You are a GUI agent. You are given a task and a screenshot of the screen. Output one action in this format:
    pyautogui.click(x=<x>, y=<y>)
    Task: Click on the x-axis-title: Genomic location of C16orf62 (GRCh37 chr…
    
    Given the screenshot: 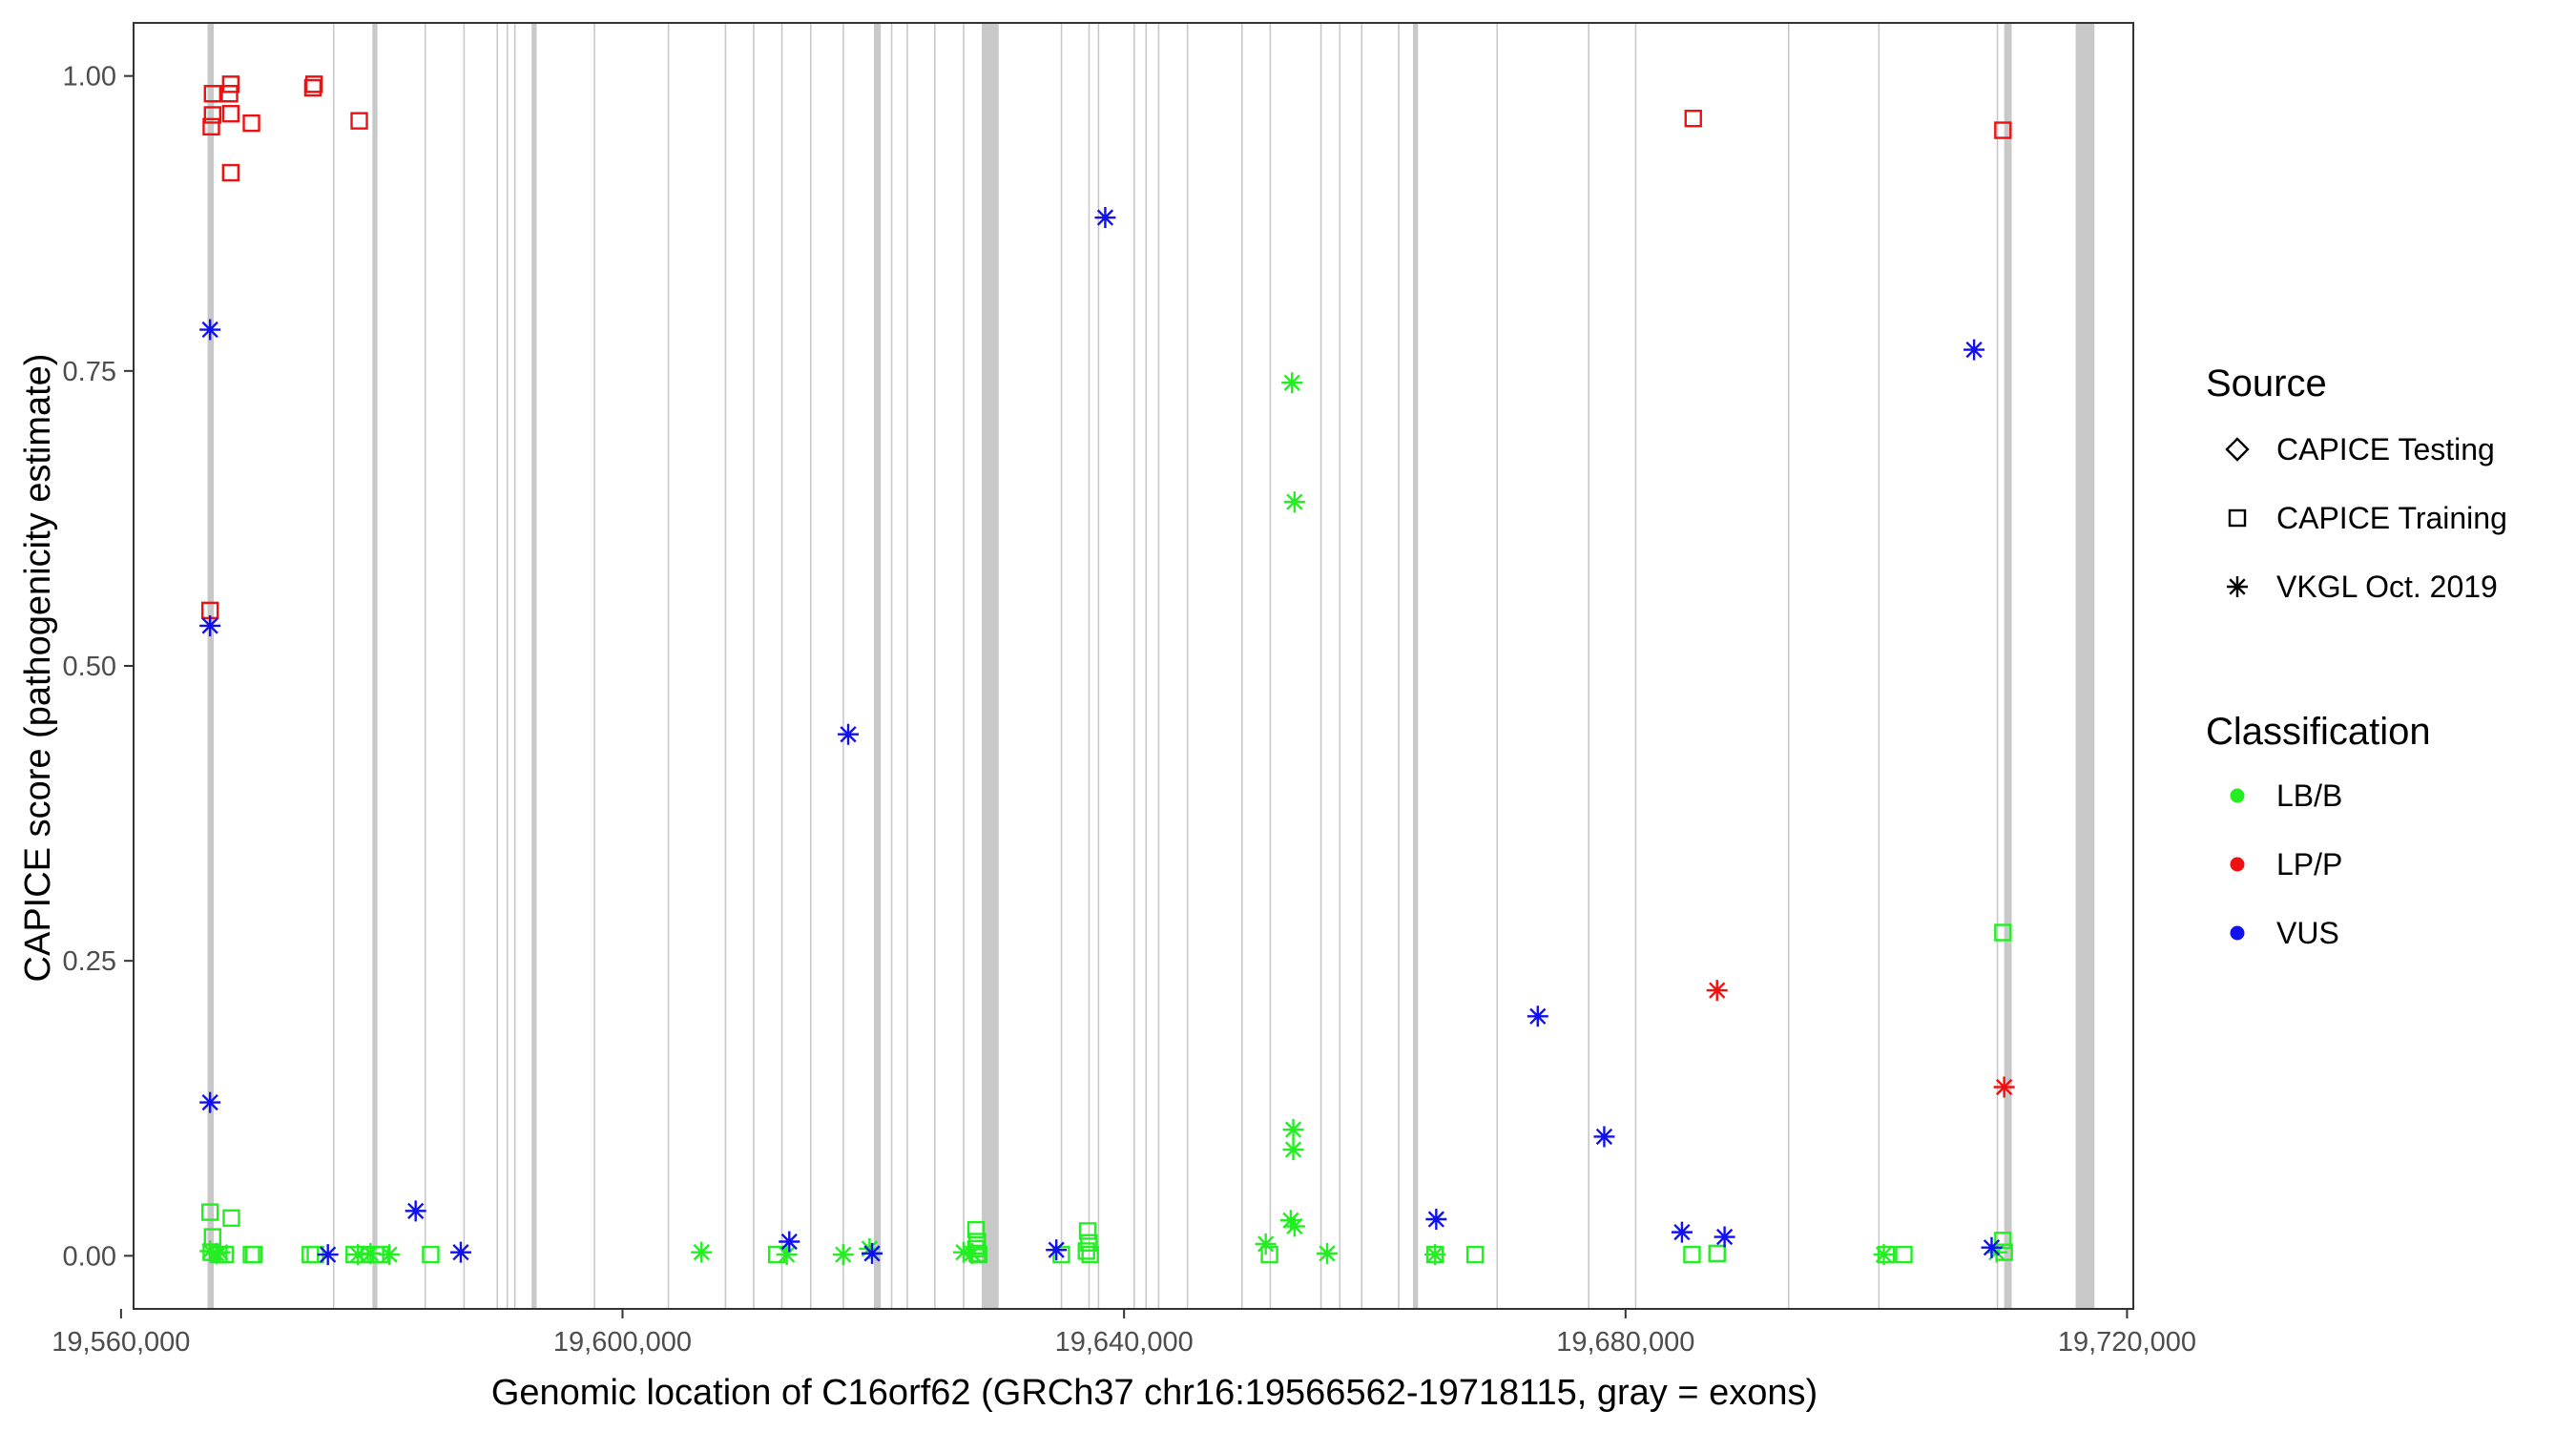 What is the action you would take?
    pyautogui.click(x=1154, y=1393)
    